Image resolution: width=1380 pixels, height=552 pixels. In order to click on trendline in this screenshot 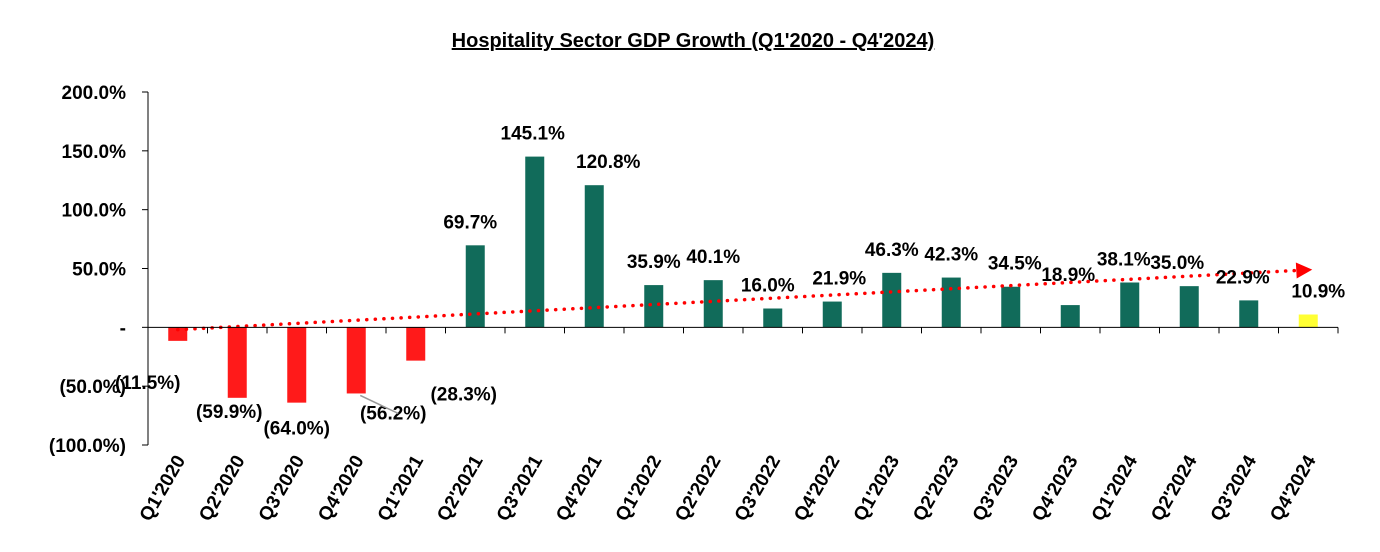, I will do `click(744, 297)`.